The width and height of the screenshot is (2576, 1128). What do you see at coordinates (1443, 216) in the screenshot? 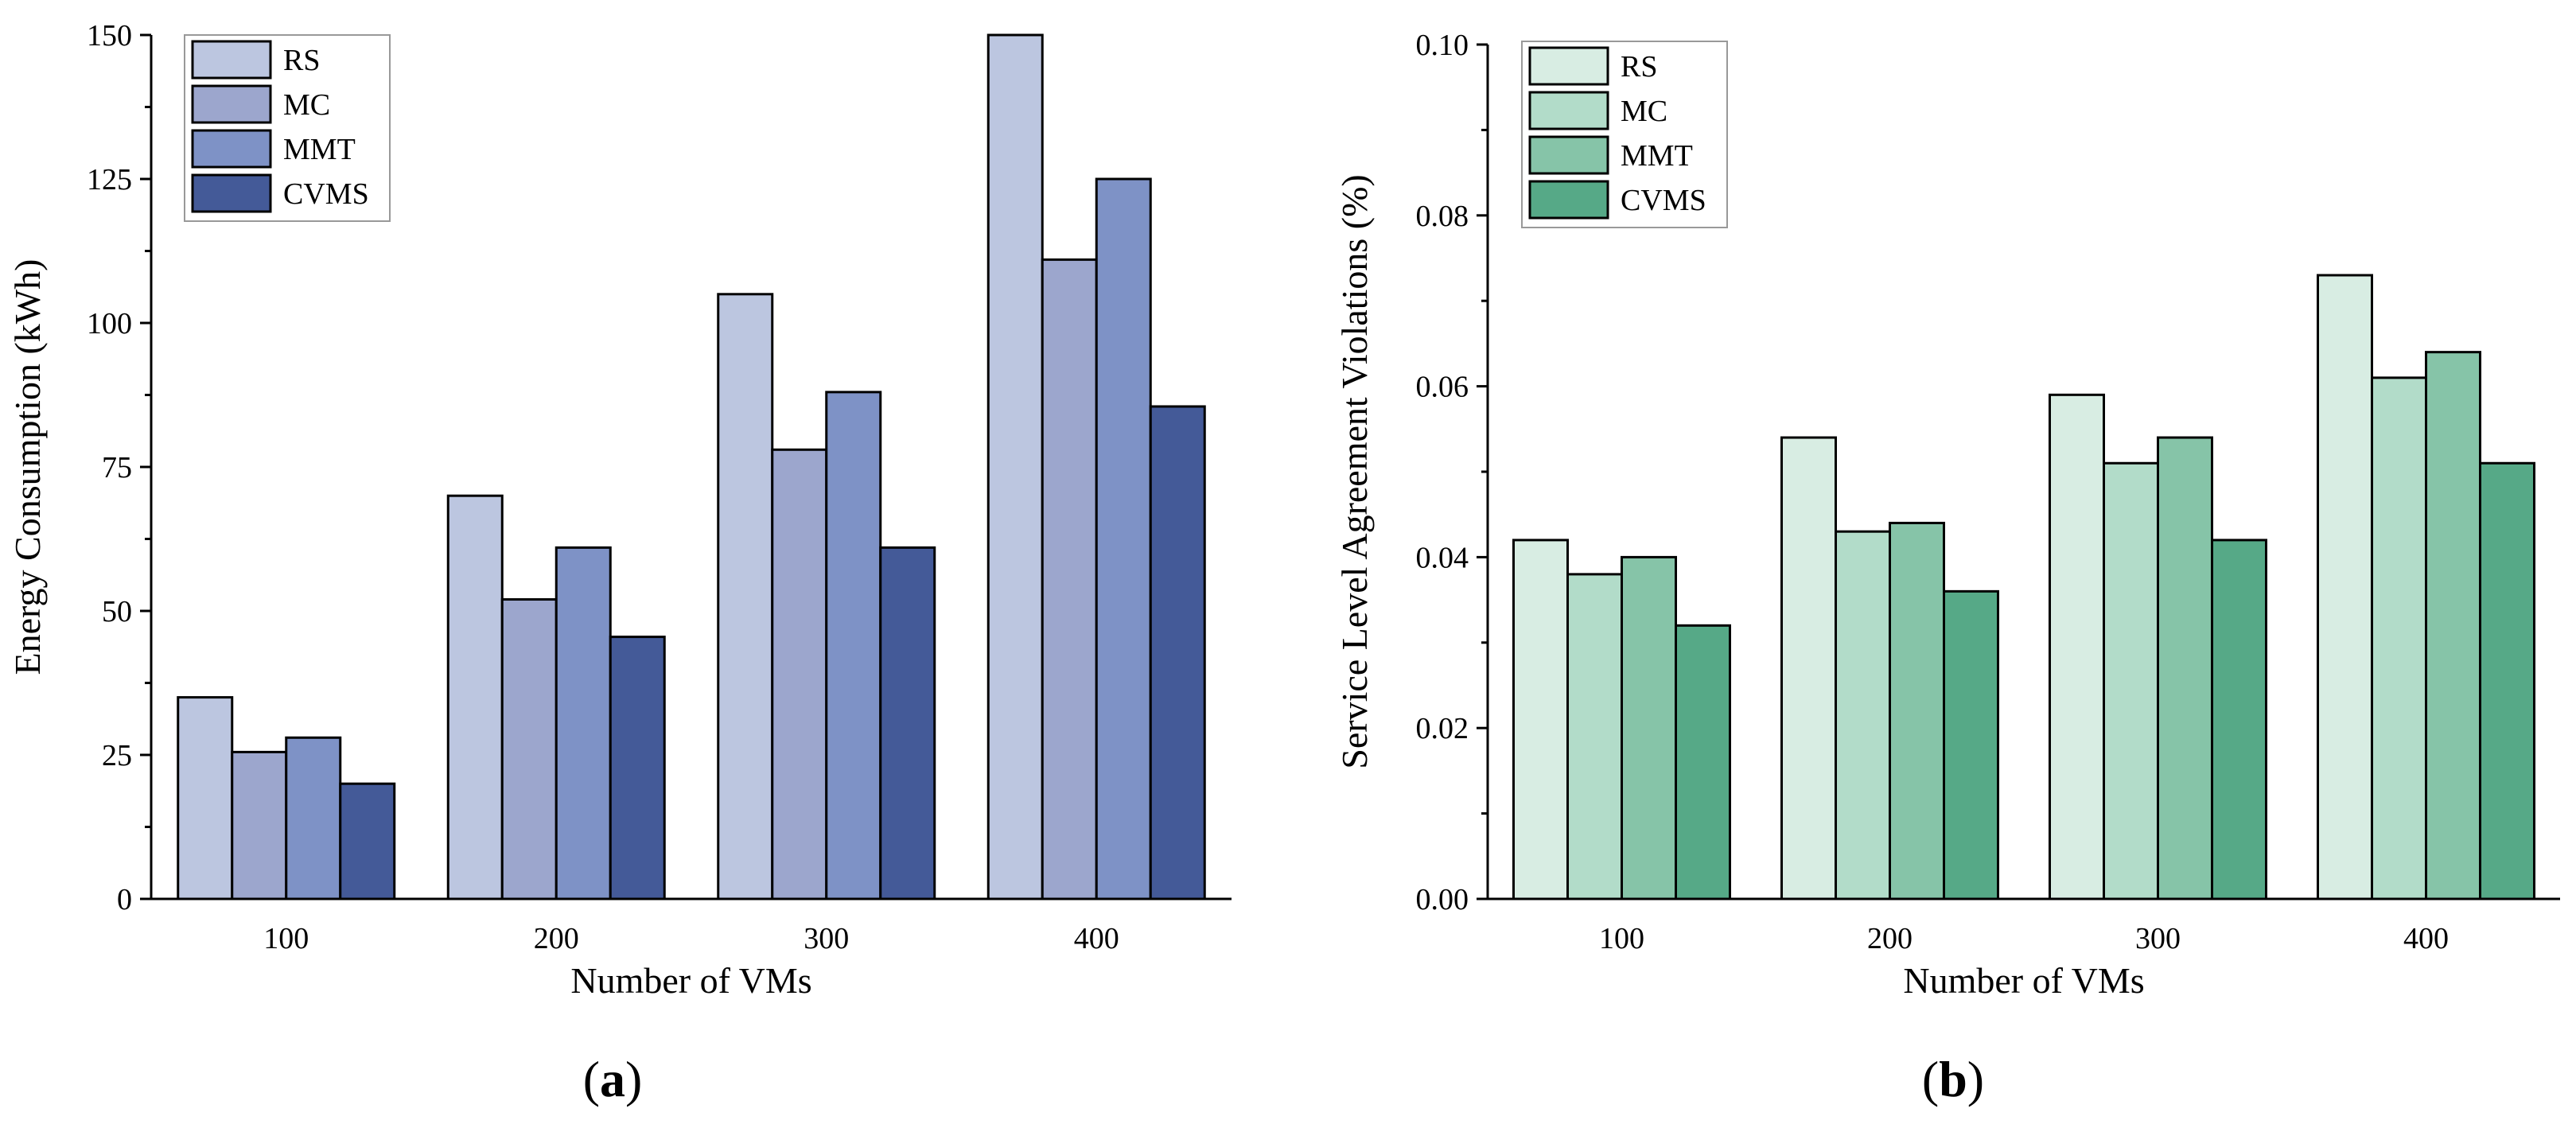
I see `panel-b-y-tick-label: 0.08` at bounding box center [1443, 216].